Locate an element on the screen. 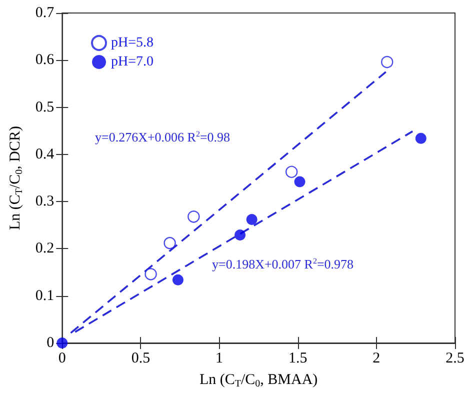  x-tick-label: 1 is located at coordinates (220, 358).